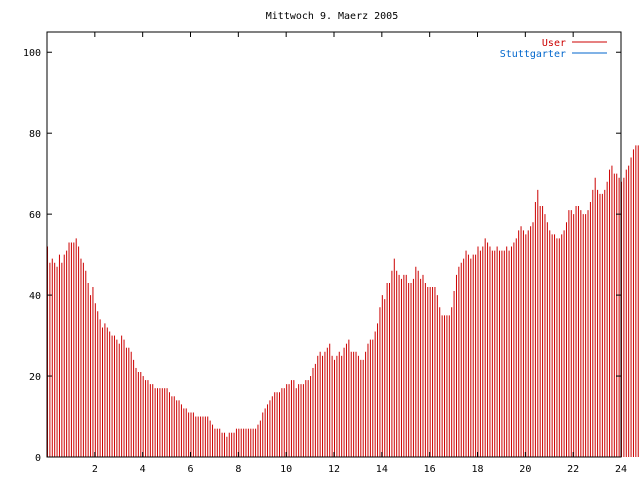 The height and width of the screenshot is (480, 640). Describe the element at coordinates (238, 469) in the screenshot. I see `x-tick-label: 8` at that location.